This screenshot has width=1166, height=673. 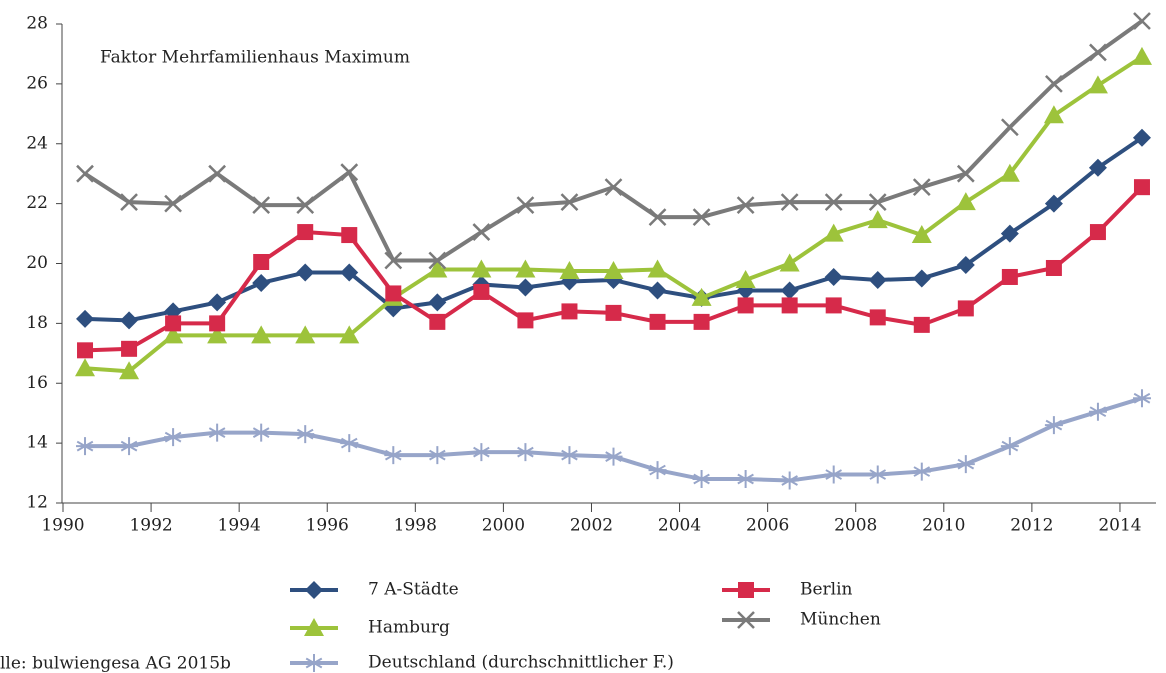 I want to click on legend-label: Berlin, so click(x=826, y=590).